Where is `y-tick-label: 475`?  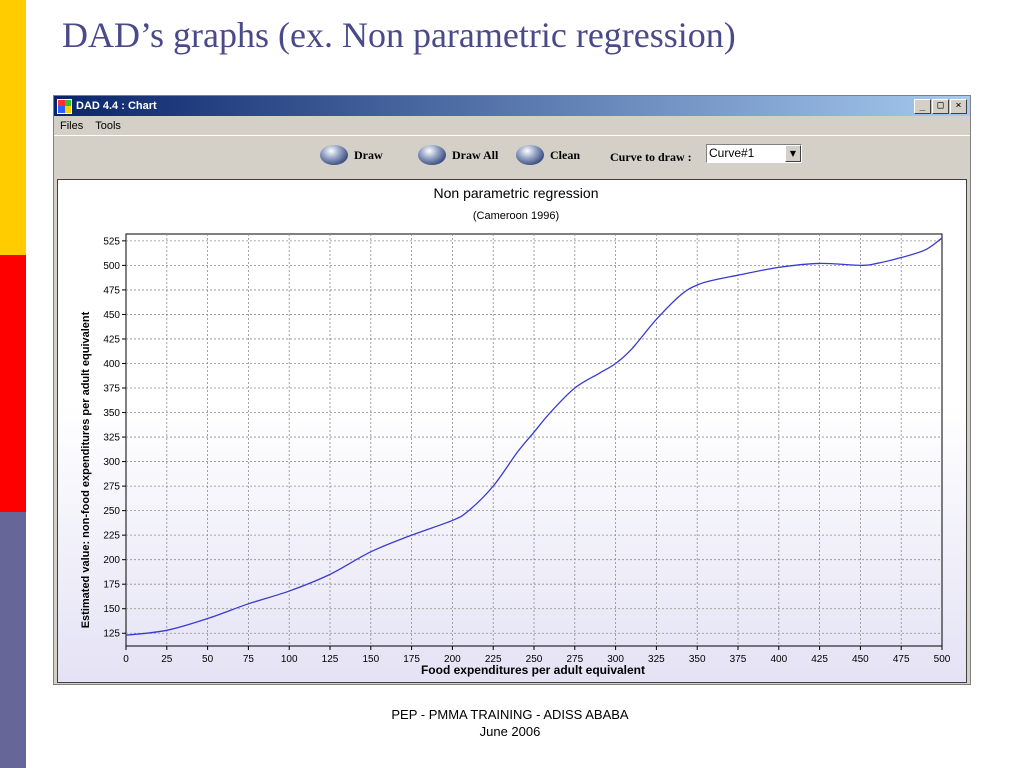 y-tick-label: 475 is located at coordinates (111, 290).